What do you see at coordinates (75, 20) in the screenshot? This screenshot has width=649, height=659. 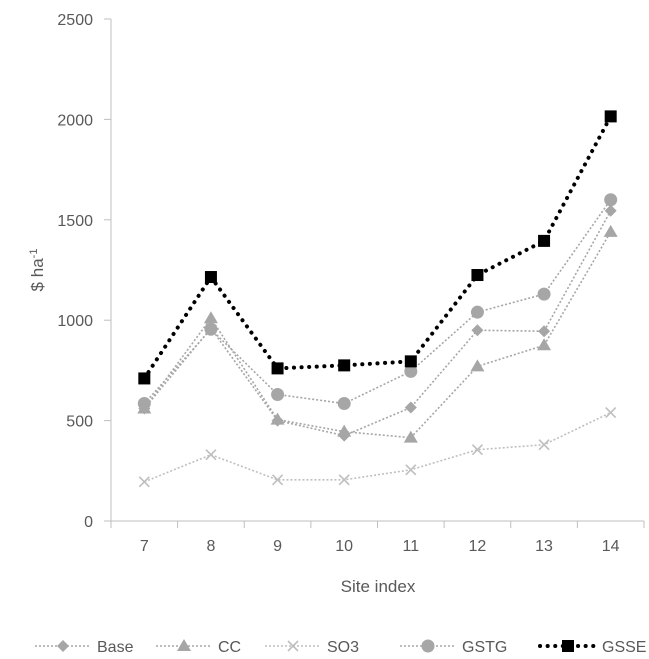 I see `y-tick-label: 2500` at bounding box center [75, 20].